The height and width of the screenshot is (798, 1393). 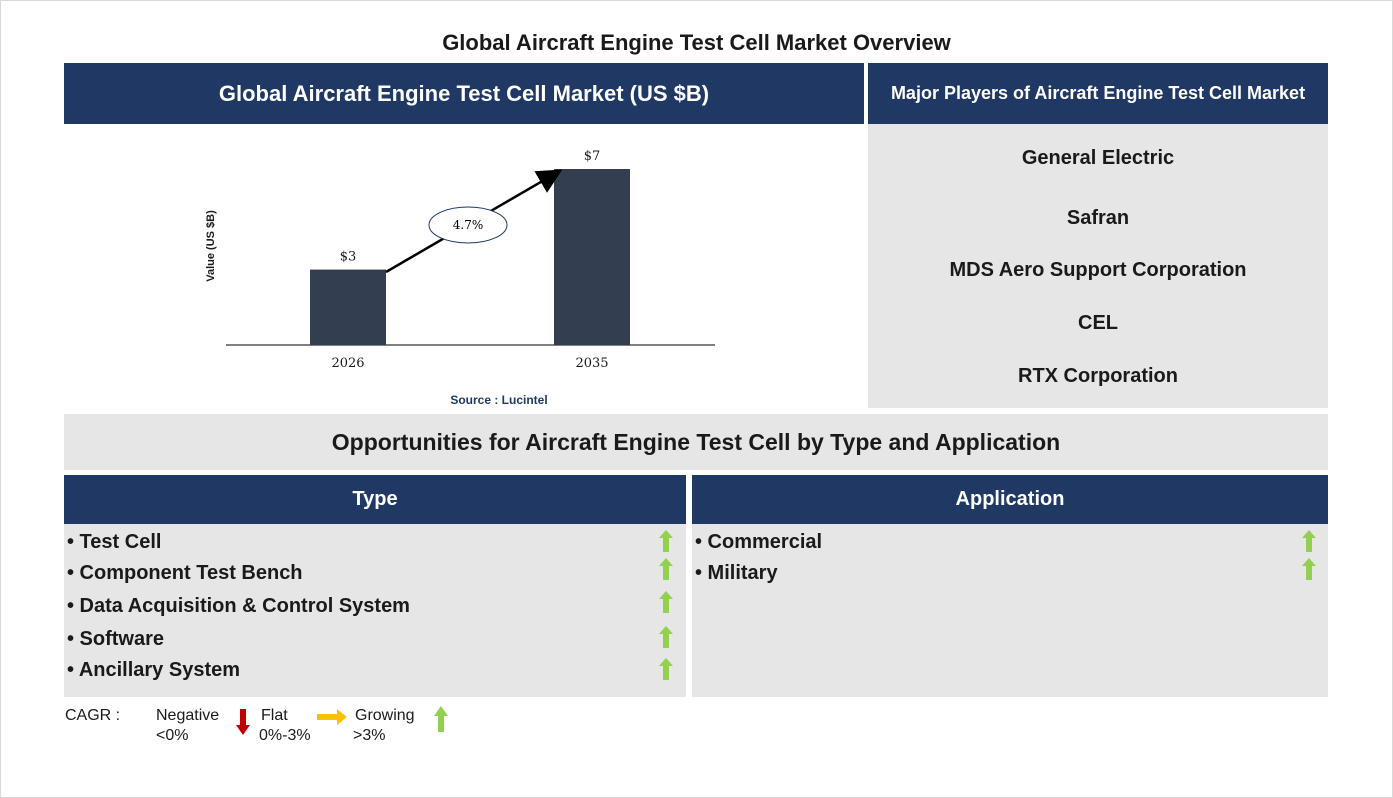 I want to click on bar-2035, so click(x=592, y=257).